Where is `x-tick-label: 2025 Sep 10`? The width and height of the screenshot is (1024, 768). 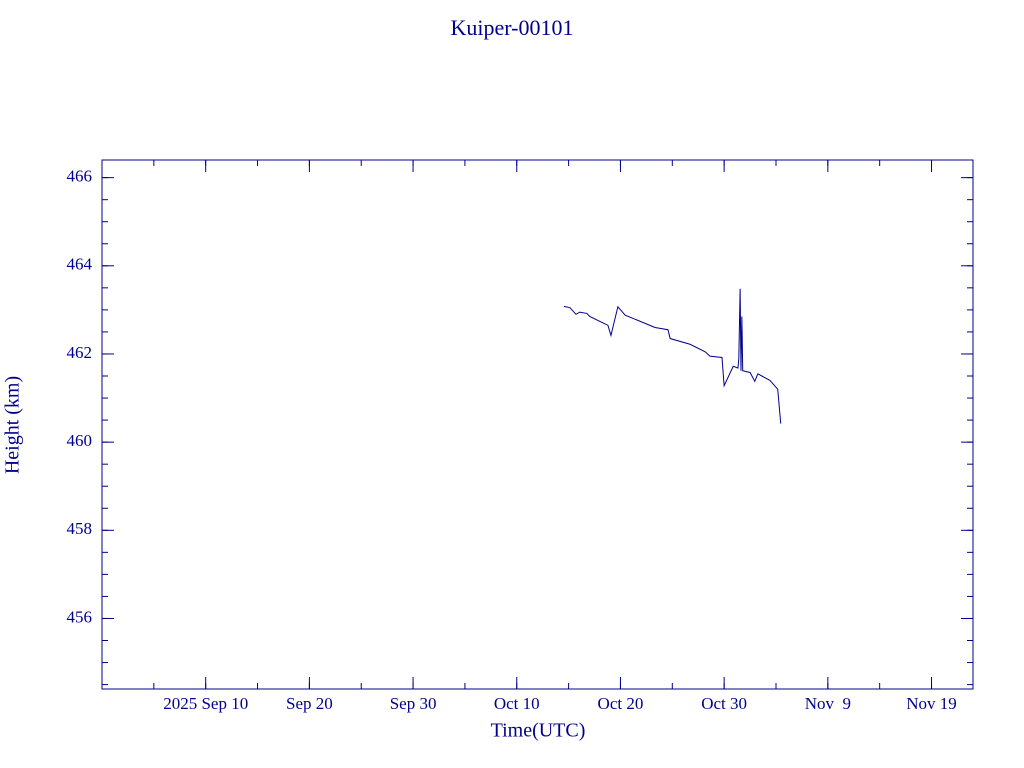
x-tick-label: 2025 Sep 10 is located at coordinates (205, 703).